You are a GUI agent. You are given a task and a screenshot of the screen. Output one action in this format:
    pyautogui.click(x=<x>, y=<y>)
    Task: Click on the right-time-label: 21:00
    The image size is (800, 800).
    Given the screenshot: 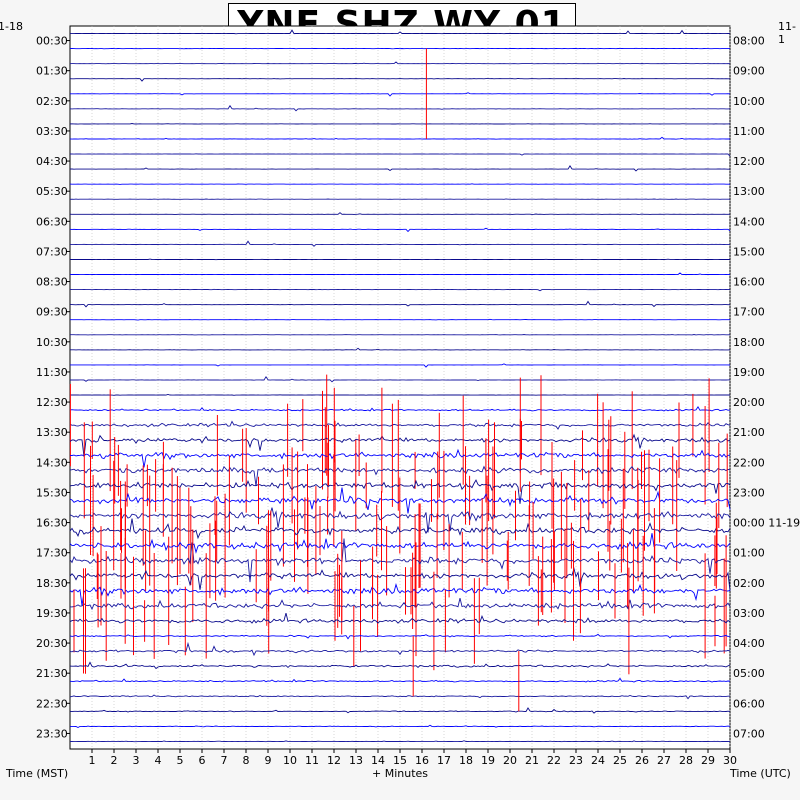 What is the action you would take?
    pyautogui.click(x=749, y=432)
    